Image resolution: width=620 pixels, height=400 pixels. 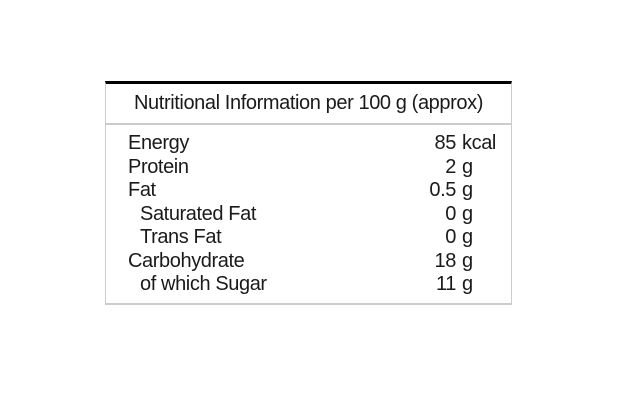 I want to click on table-row: Energy 85 kcal, so click(x=308, y=144).